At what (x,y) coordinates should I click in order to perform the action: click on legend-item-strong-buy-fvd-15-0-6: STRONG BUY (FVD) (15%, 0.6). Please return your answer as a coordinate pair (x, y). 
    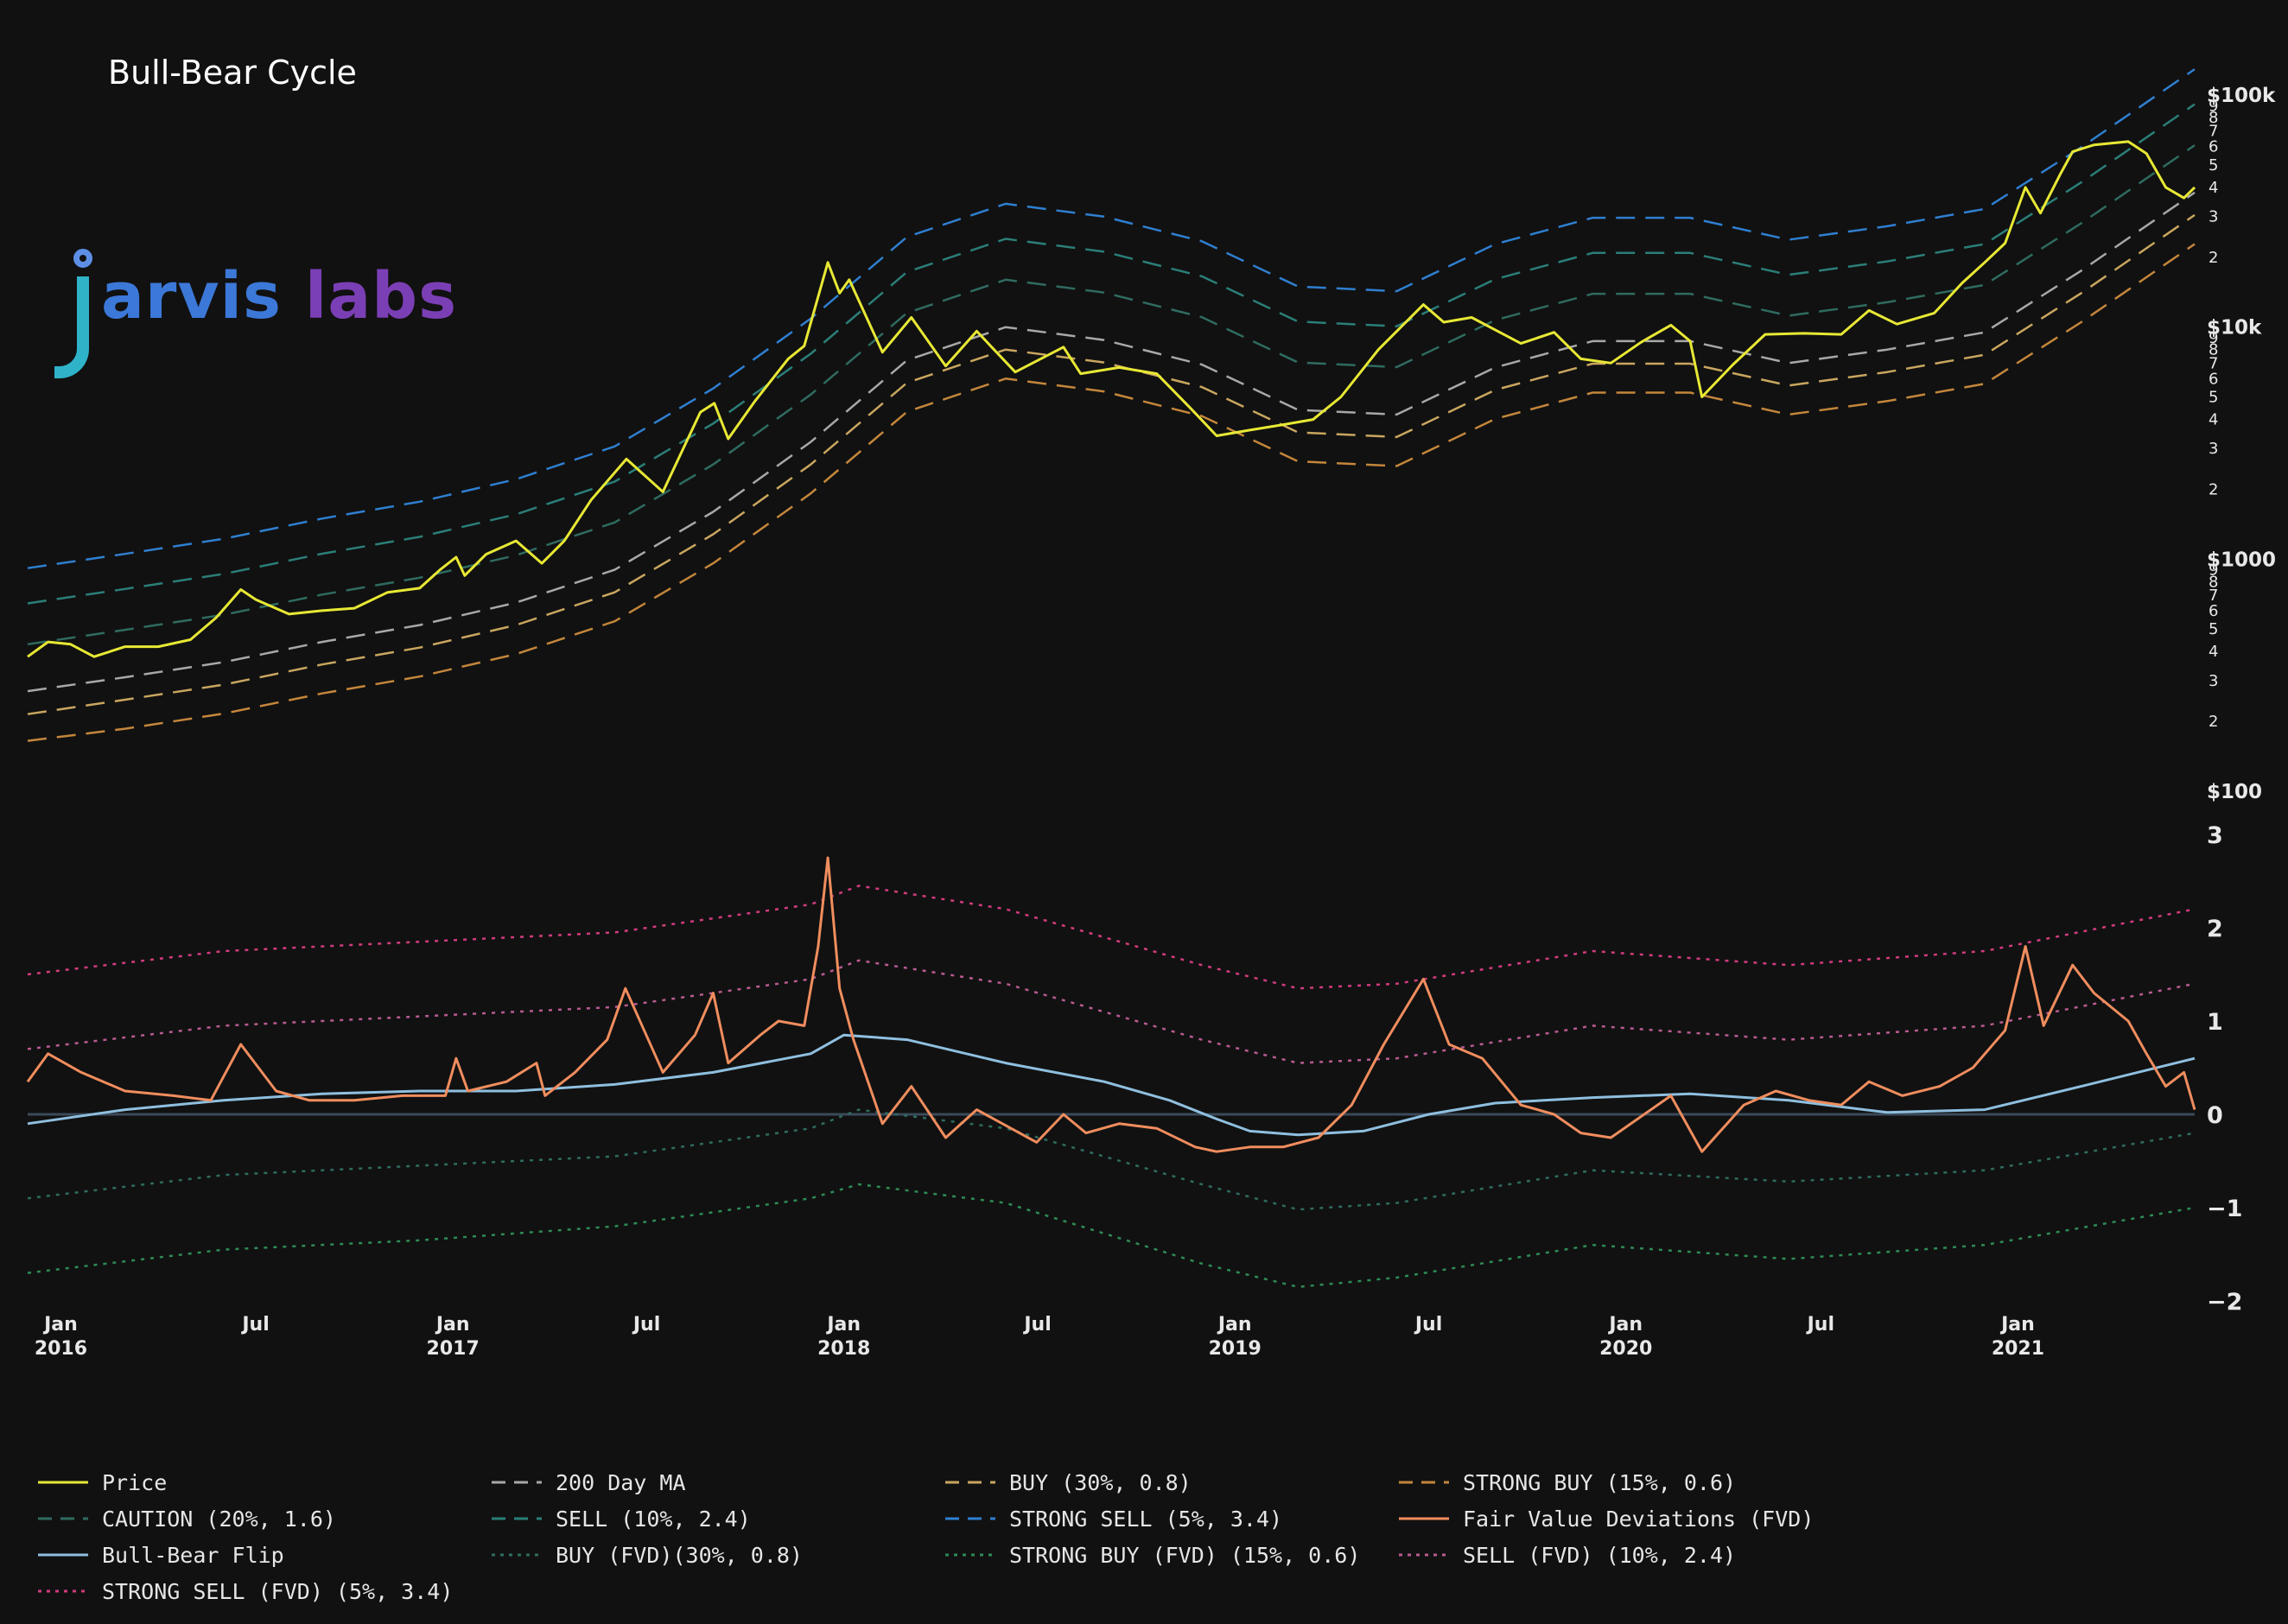
    Looking at the image, I should click on (1152, 1555).